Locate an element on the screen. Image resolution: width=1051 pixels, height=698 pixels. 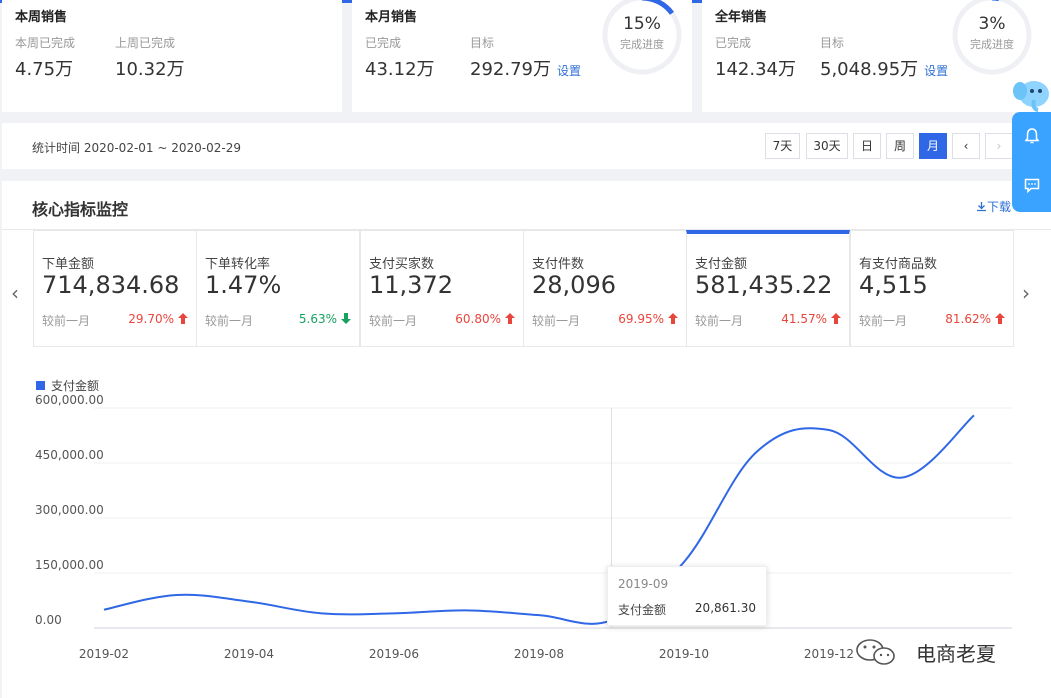
year-target-value: 5,048.95万 设置 is located at coordinates (884, 68).